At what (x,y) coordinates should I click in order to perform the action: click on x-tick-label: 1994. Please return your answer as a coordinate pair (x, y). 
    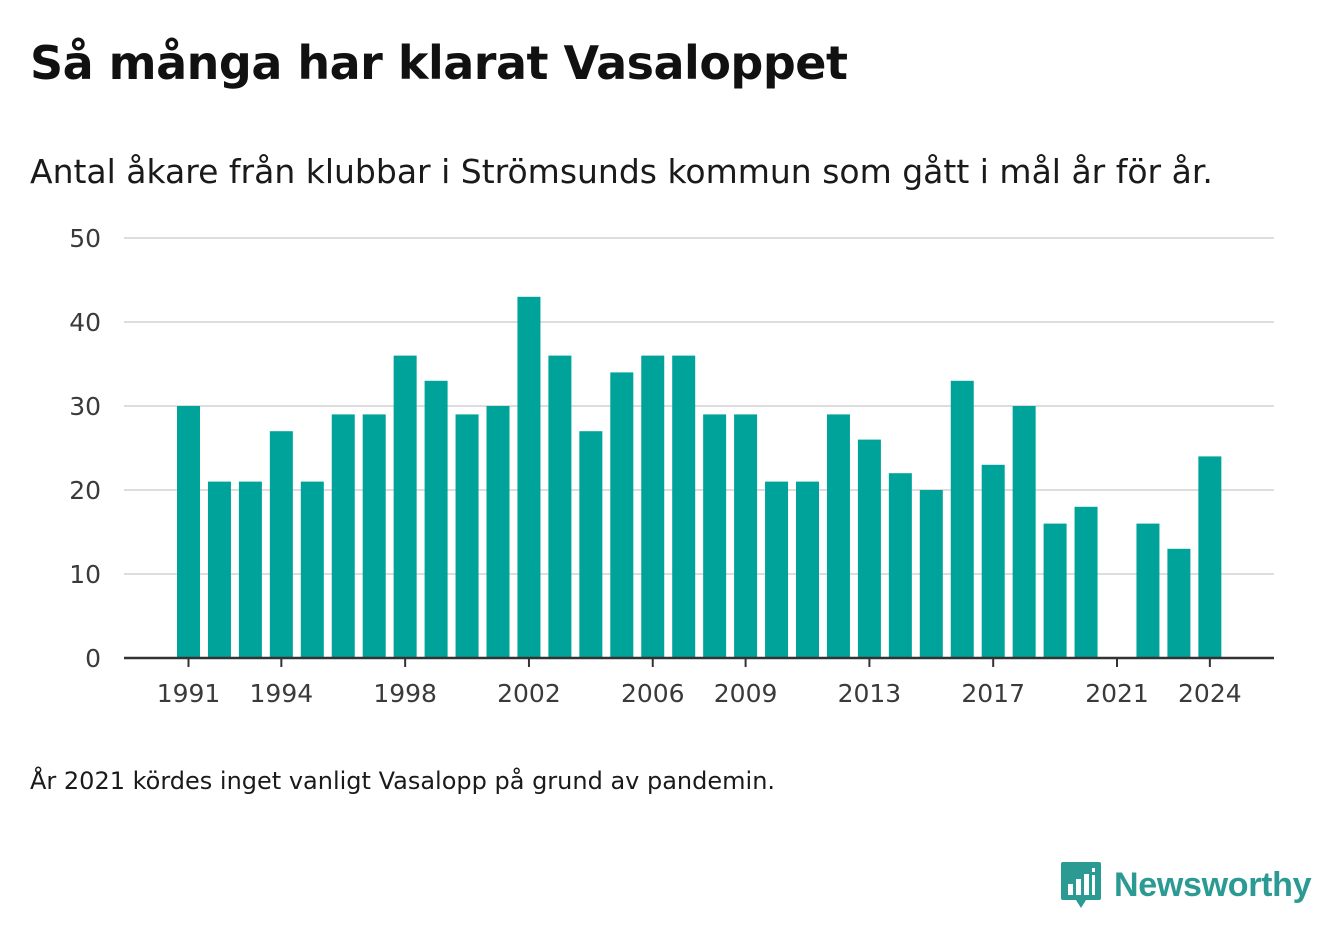
    Looking at the image, I should click on (282, 693).